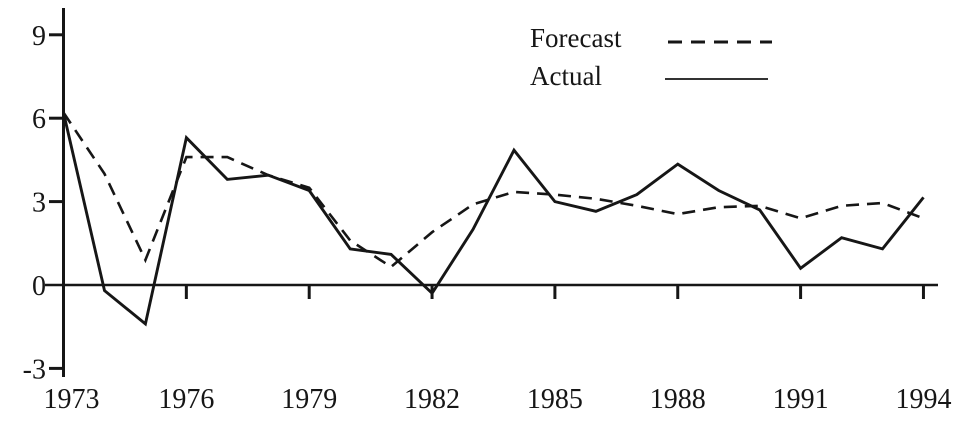  Describe the element at coordinates (72, 399) in the screenshot. I see `x-tick-label: 1973` at that location.